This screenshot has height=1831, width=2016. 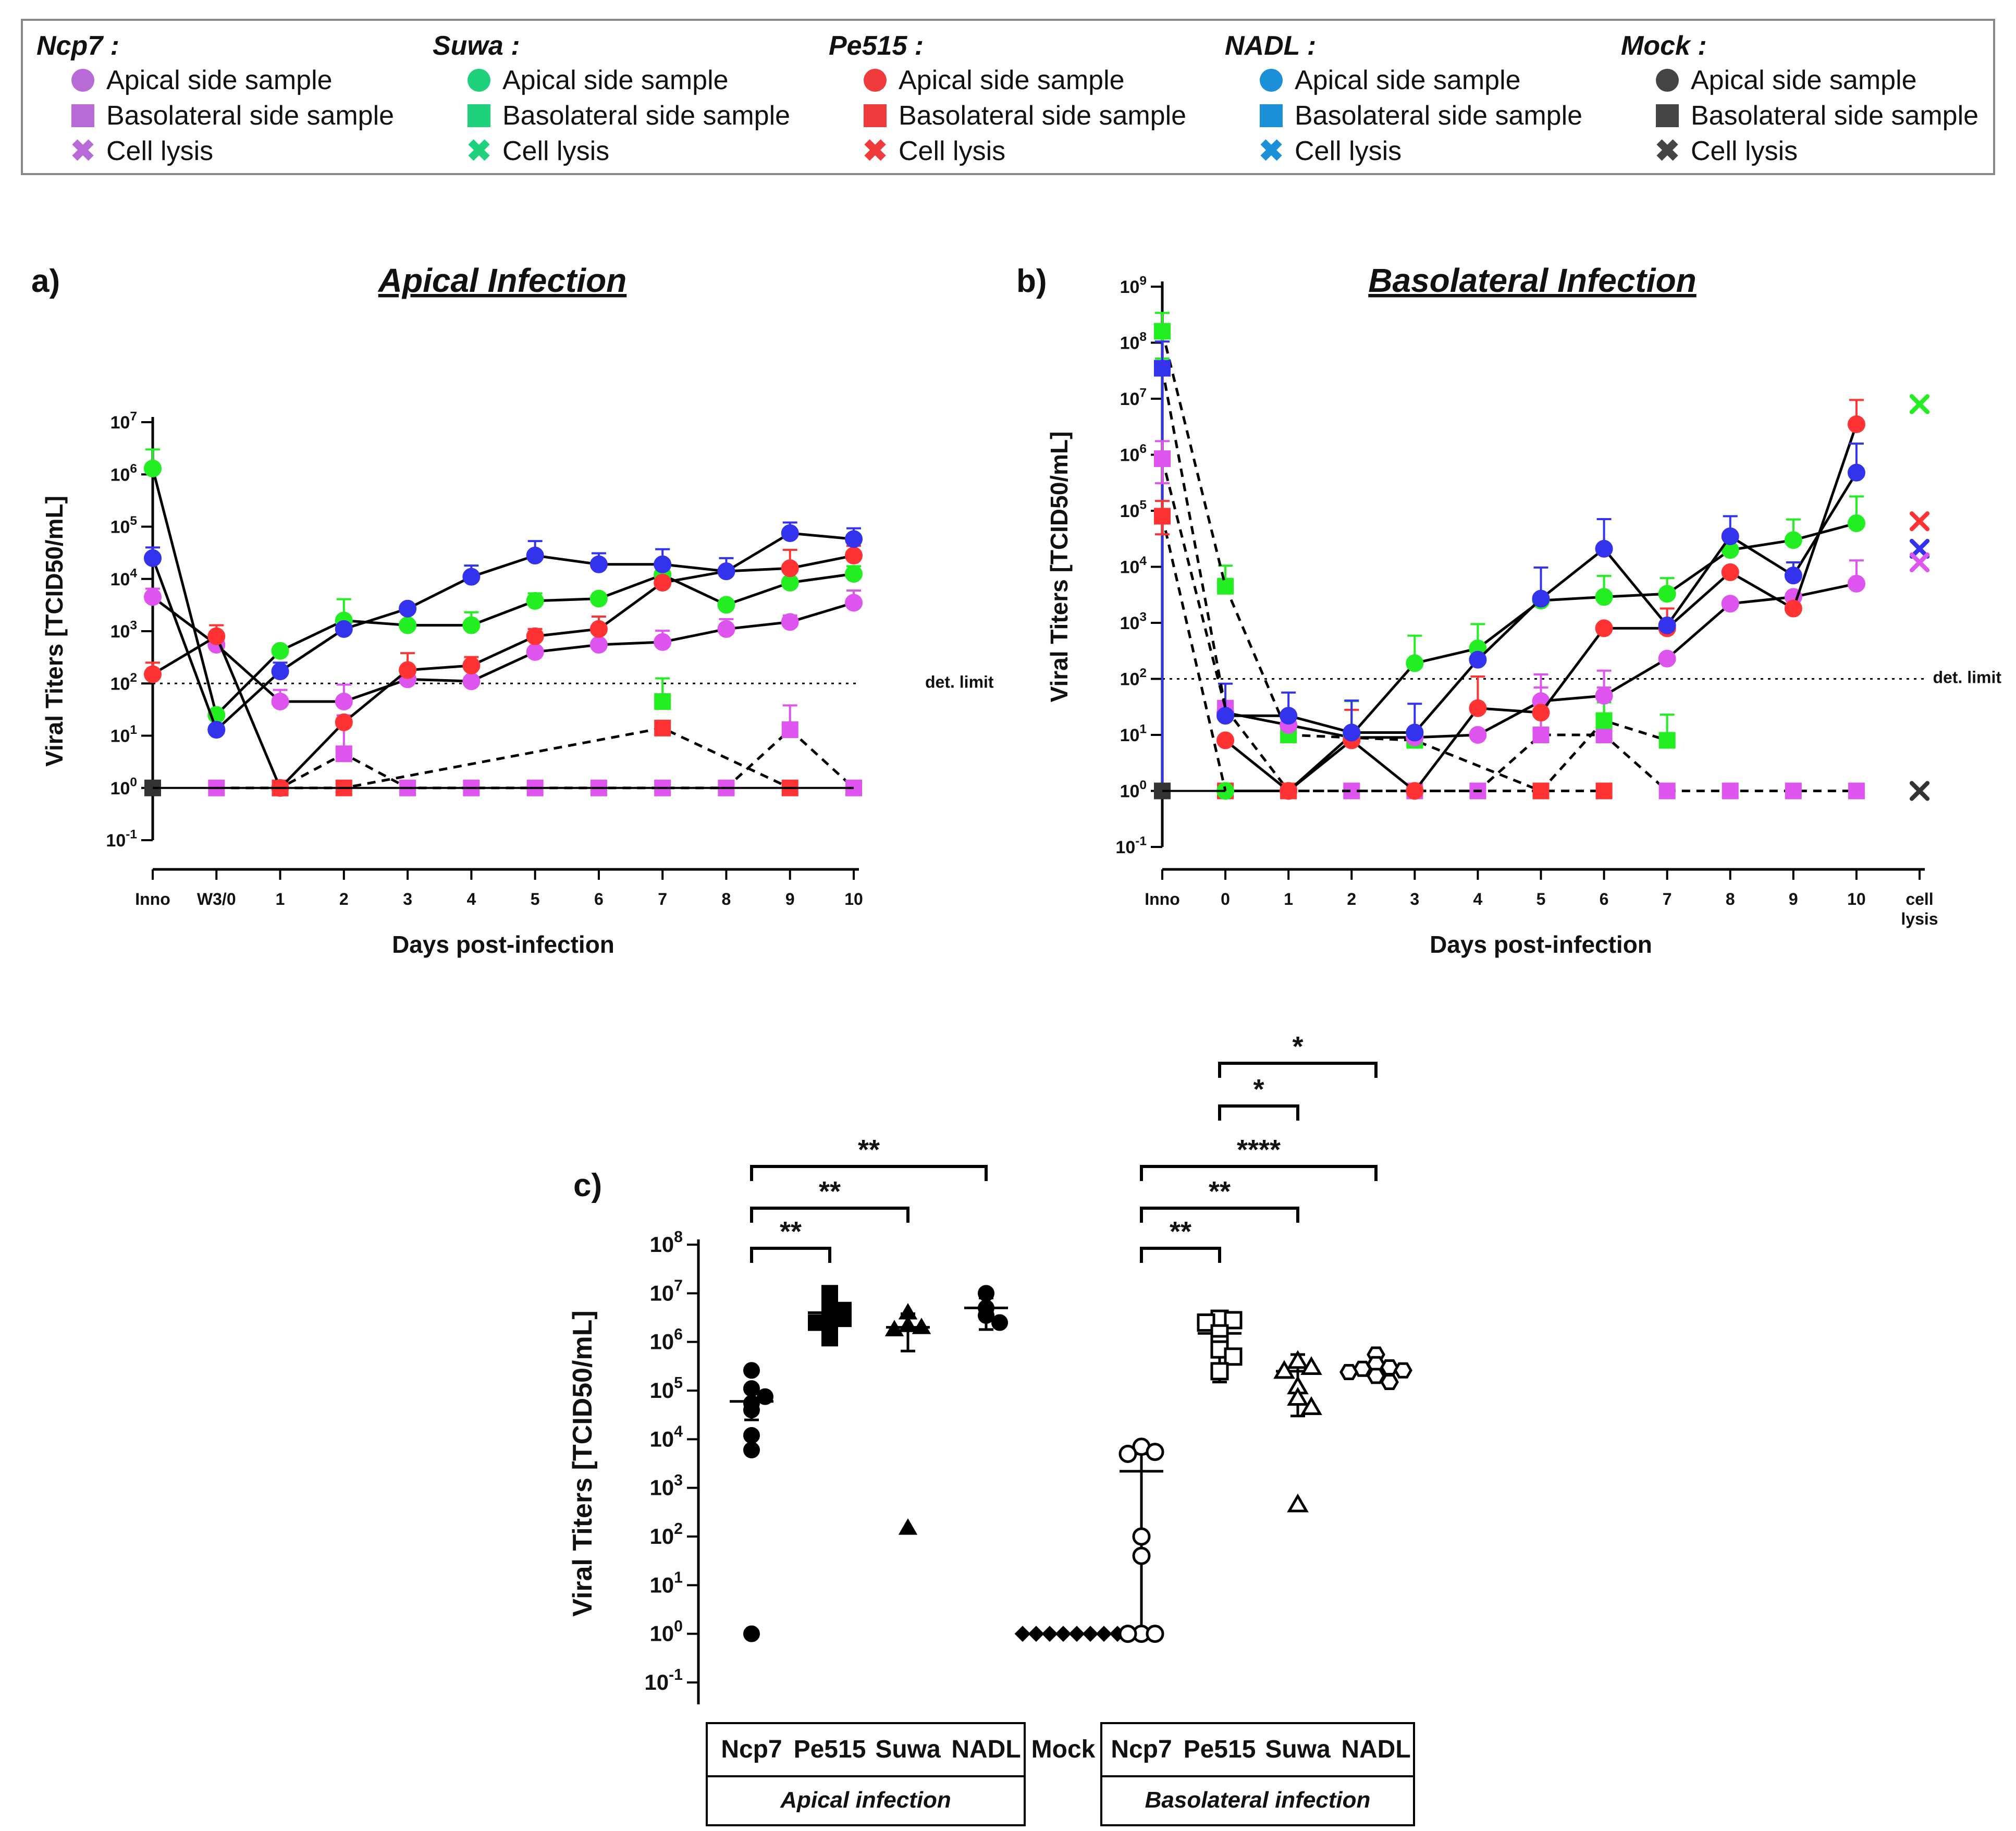 I want to click on legend-title: Suwa :, so click(x=477, y=46).